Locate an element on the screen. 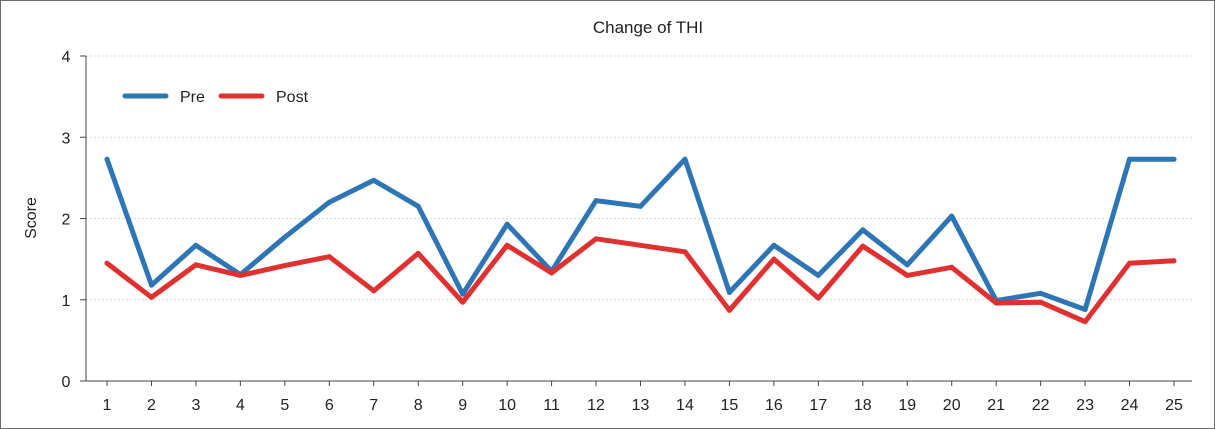  x-tick-label: 14 is located at coordinates (685, 405).